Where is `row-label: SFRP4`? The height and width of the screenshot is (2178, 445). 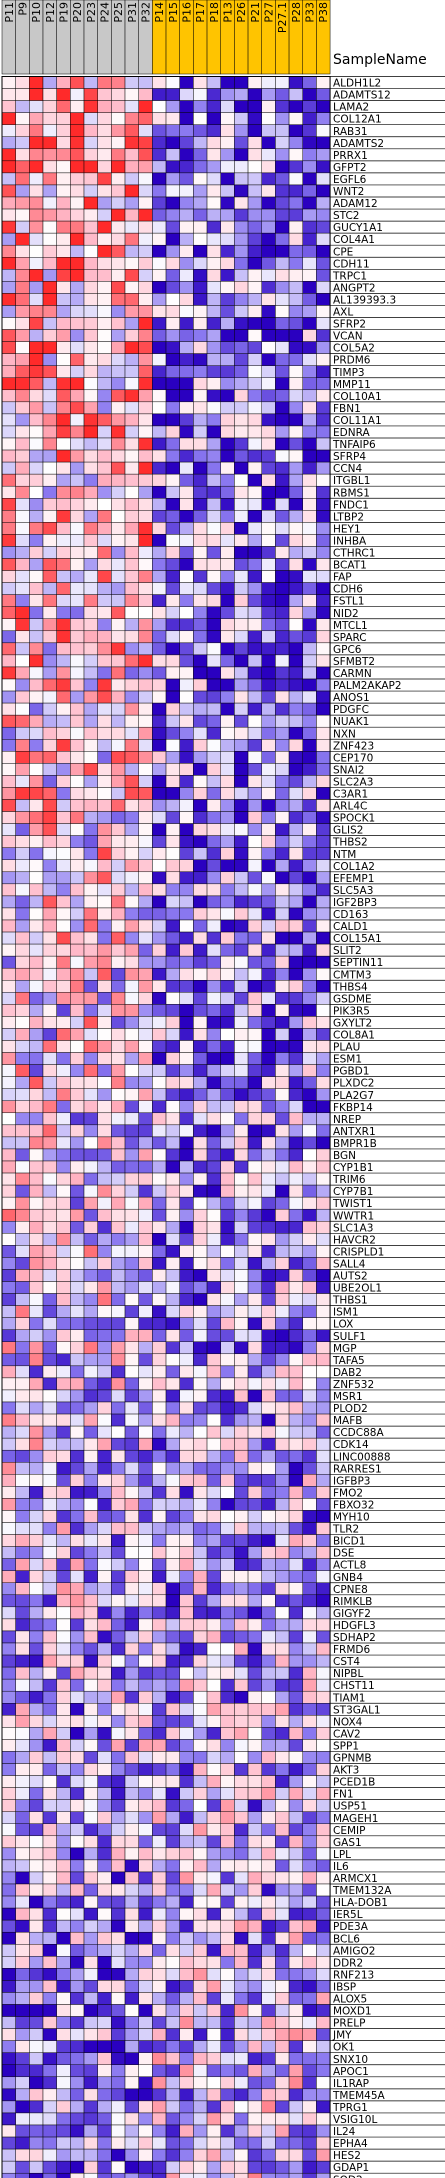
row-label: SFRP4 is located at coordinates (349, 457).